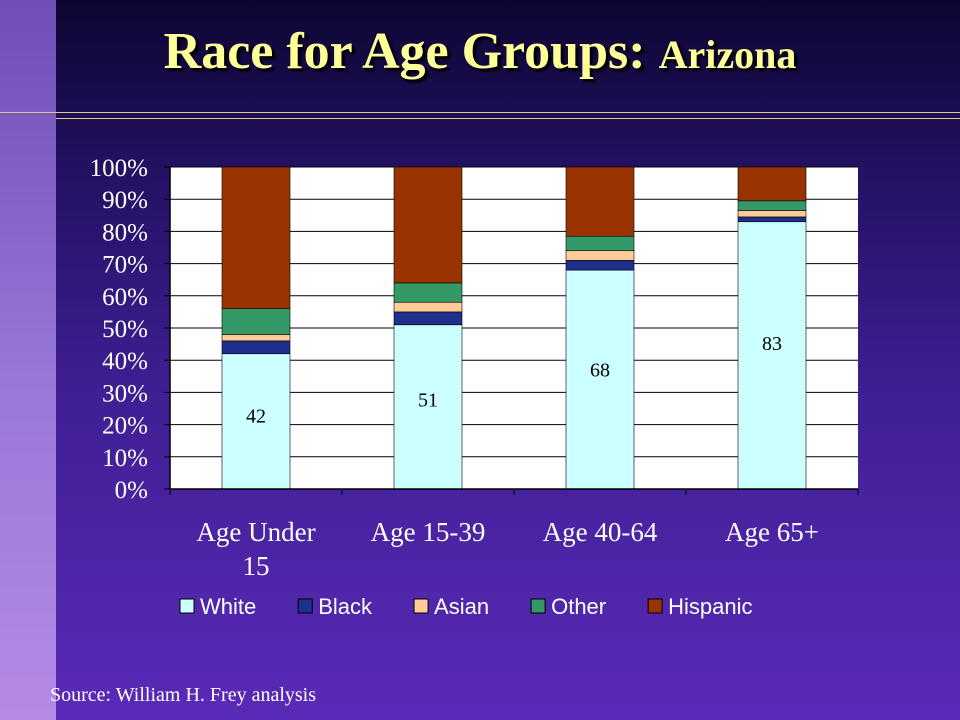 Image resolution: width=960 pixels, height=720 pixels. What do you see at coordinates (125, 329) in the screenshot?
I see `y-tick-label: 50%` at bounding box center [125, 329].